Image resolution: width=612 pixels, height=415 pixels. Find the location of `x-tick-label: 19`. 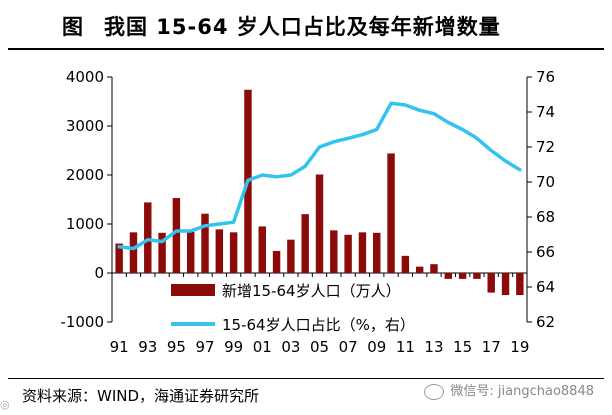

x-tick-label: 19 is located at coordinates (519, 347).